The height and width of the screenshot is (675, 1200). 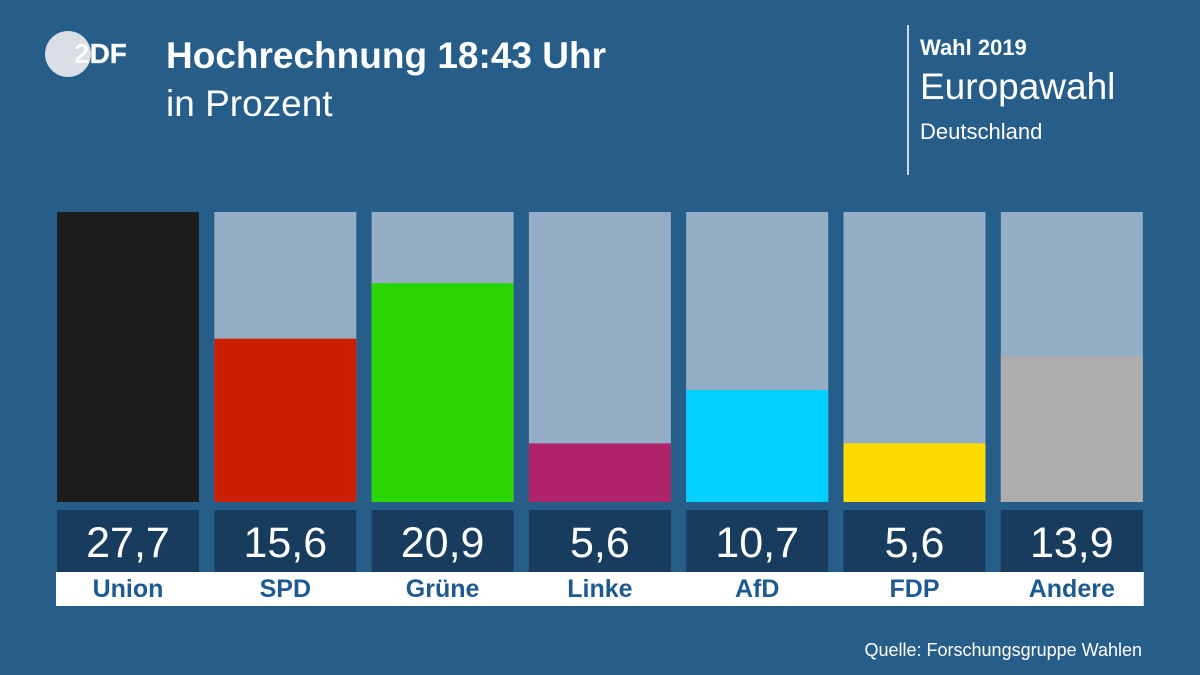 What do you see at coordinates (100, 53) in the screenshot?
I see `zdf-logo-text: 2DF` at bounding box center [100, 53].